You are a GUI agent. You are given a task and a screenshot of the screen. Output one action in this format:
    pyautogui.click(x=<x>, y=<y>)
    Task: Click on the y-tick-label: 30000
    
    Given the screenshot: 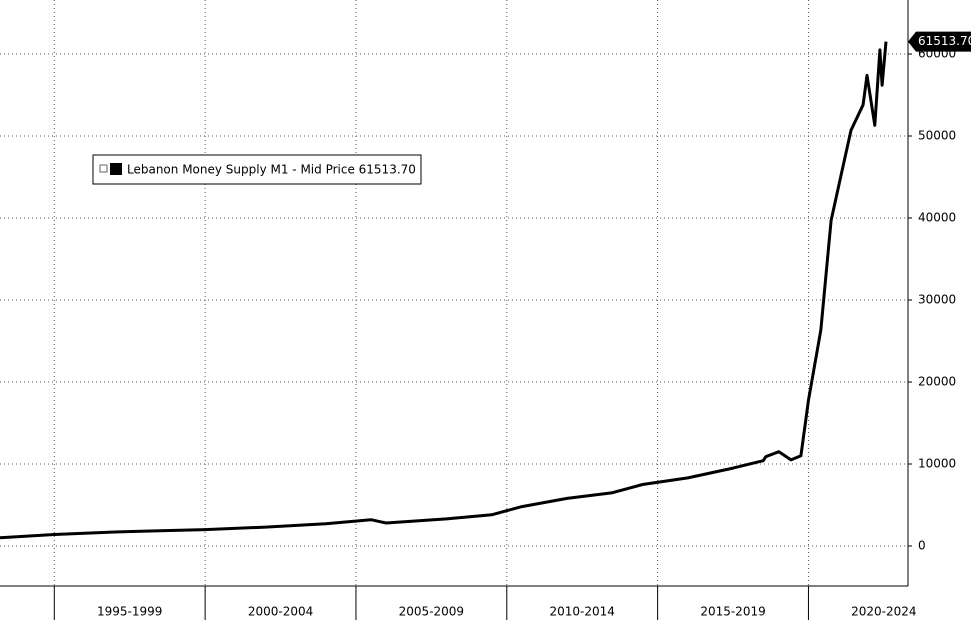 What is the action you would take?
    pyautogui.click(x=937, y=299)
    